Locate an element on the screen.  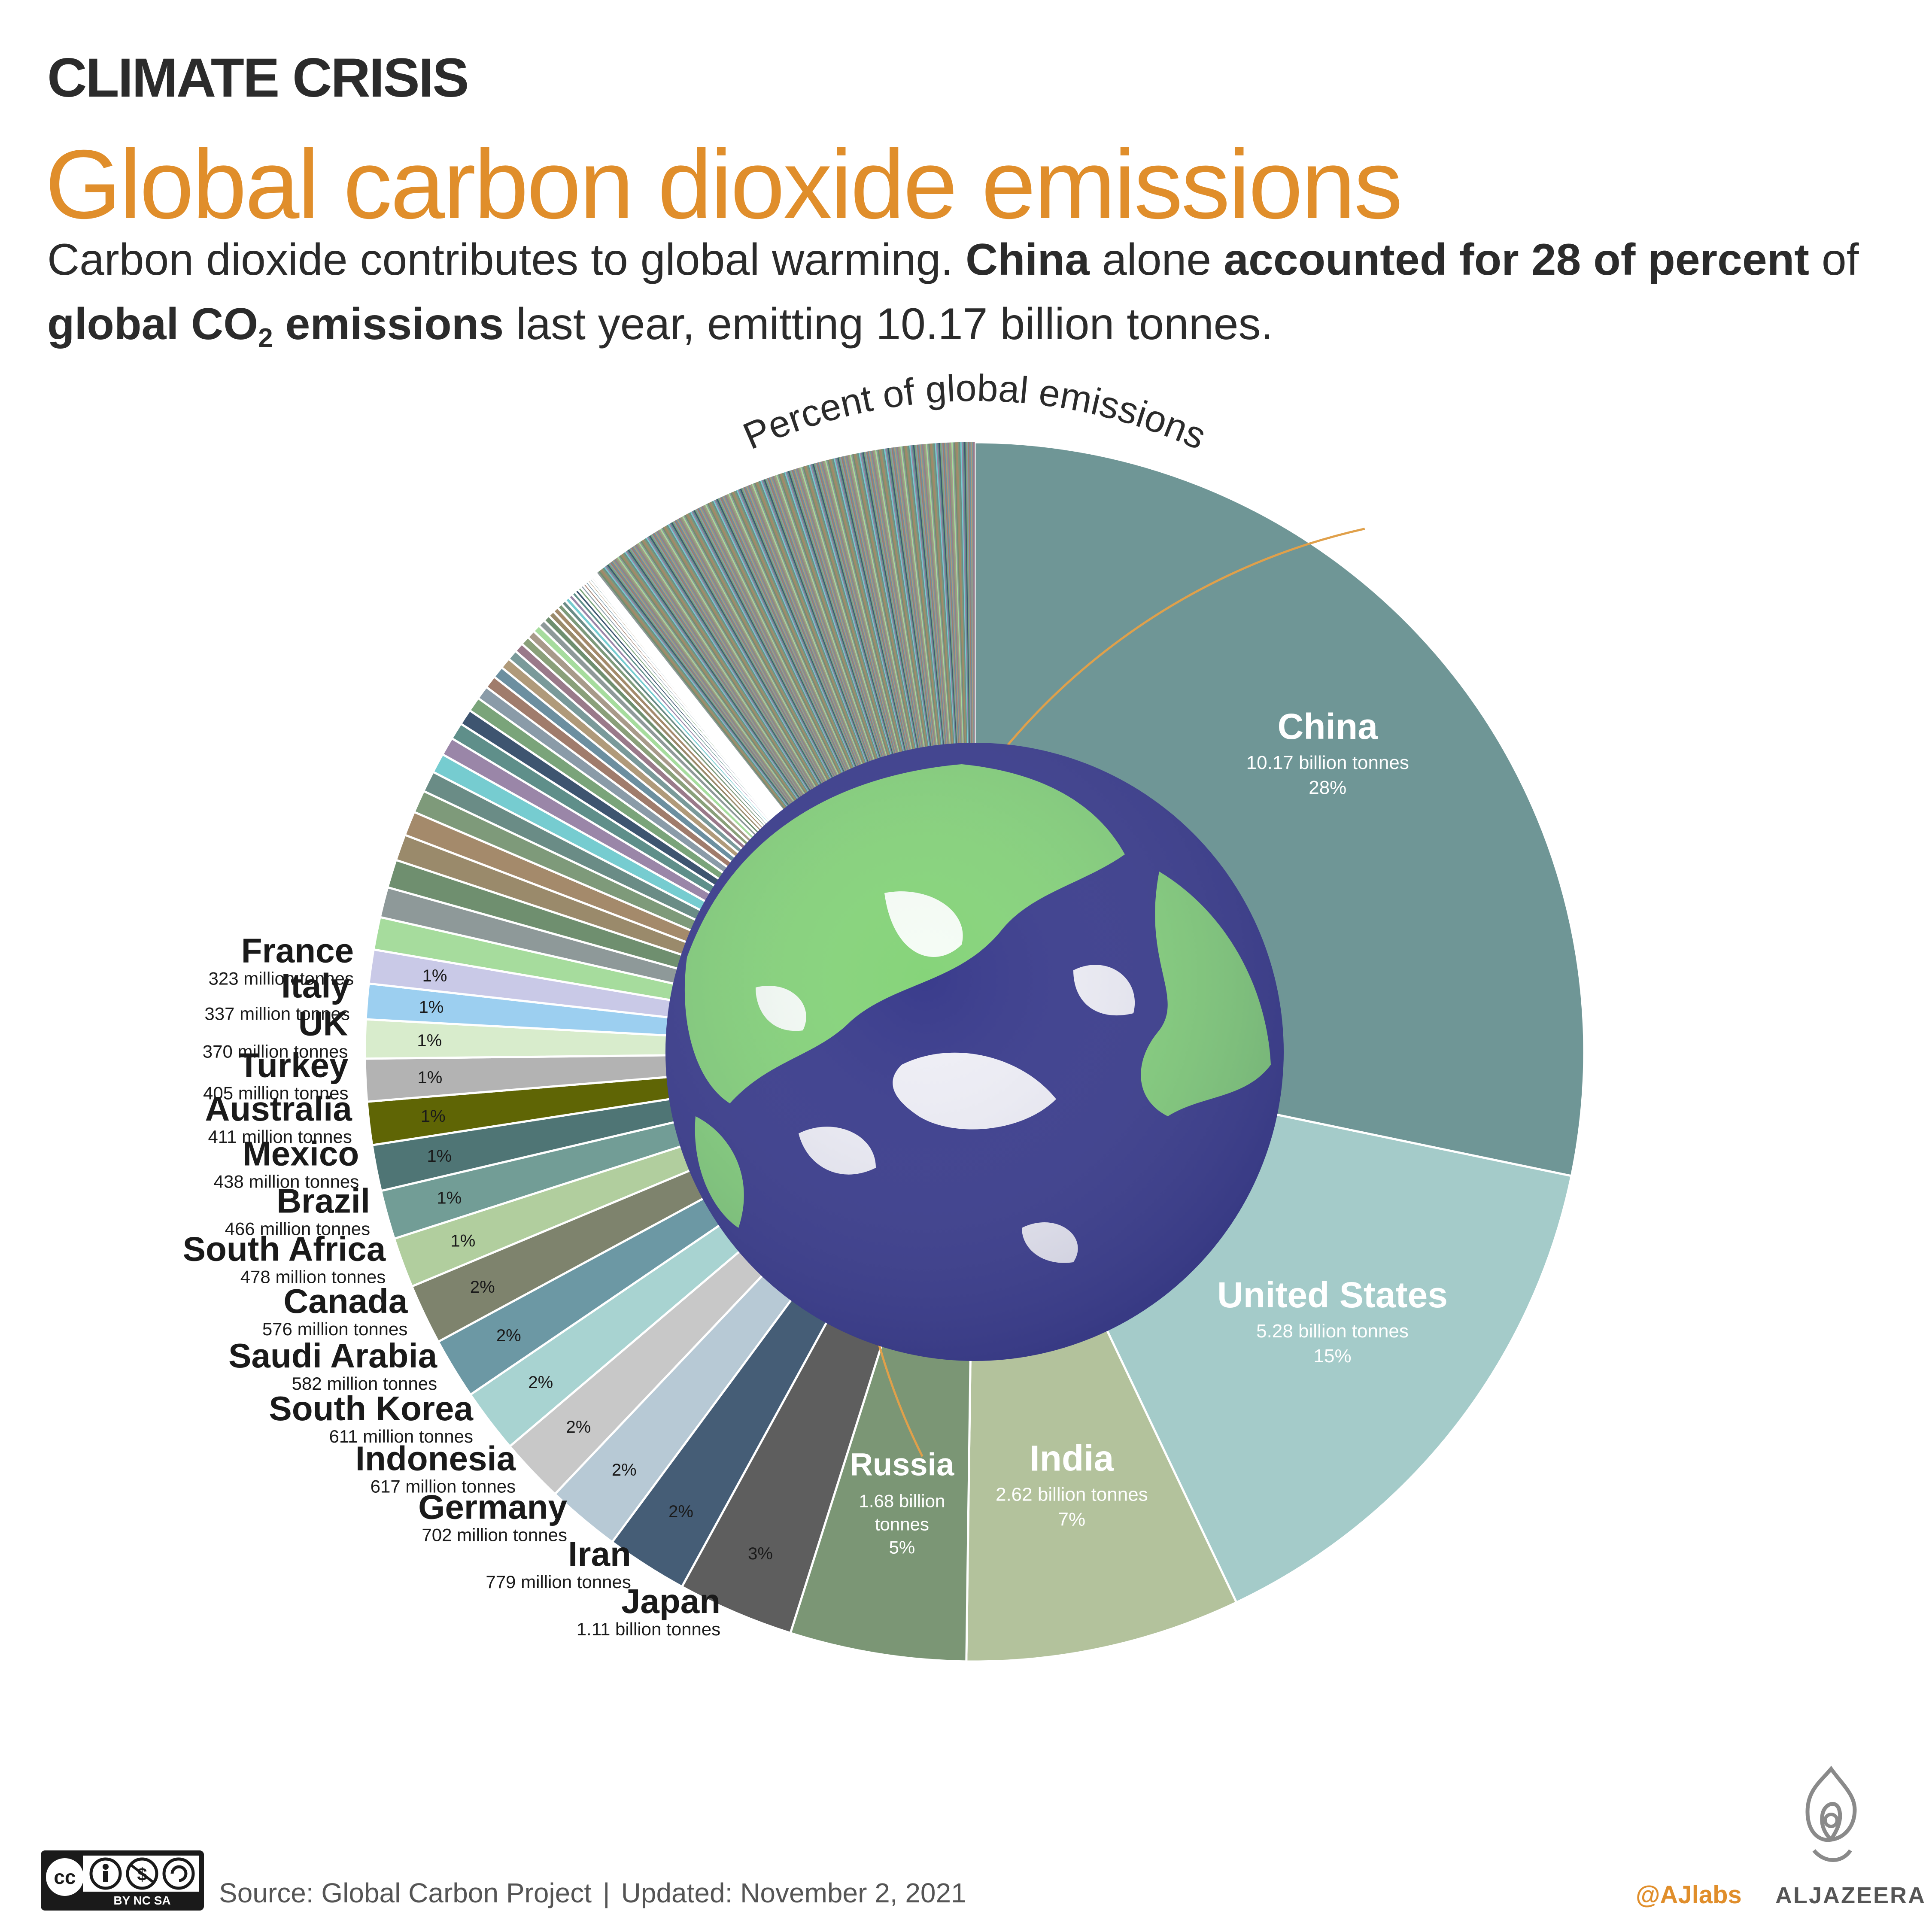
country-name-saudi-arabia: Saudi Arabia is located at coordinates (333, 1356).